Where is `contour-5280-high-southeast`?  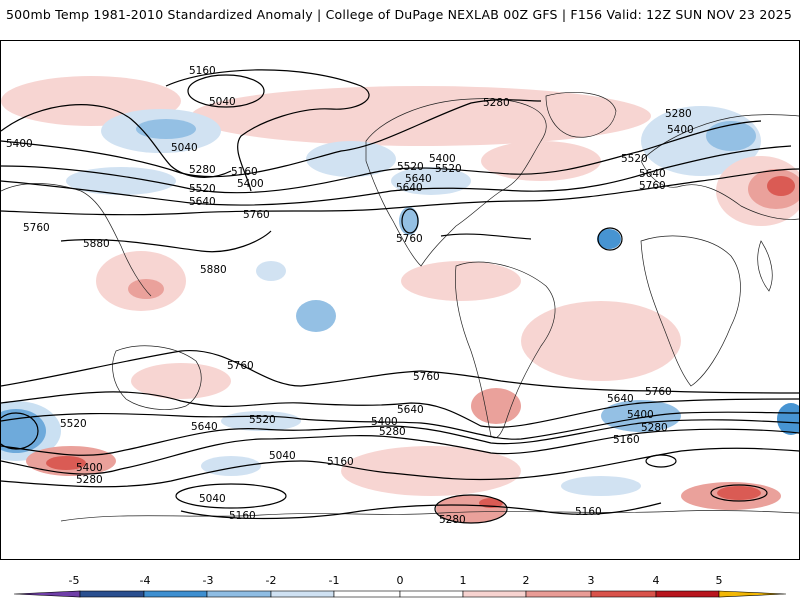 contour-5280-high-southeast is located at coordinates (739, 493).